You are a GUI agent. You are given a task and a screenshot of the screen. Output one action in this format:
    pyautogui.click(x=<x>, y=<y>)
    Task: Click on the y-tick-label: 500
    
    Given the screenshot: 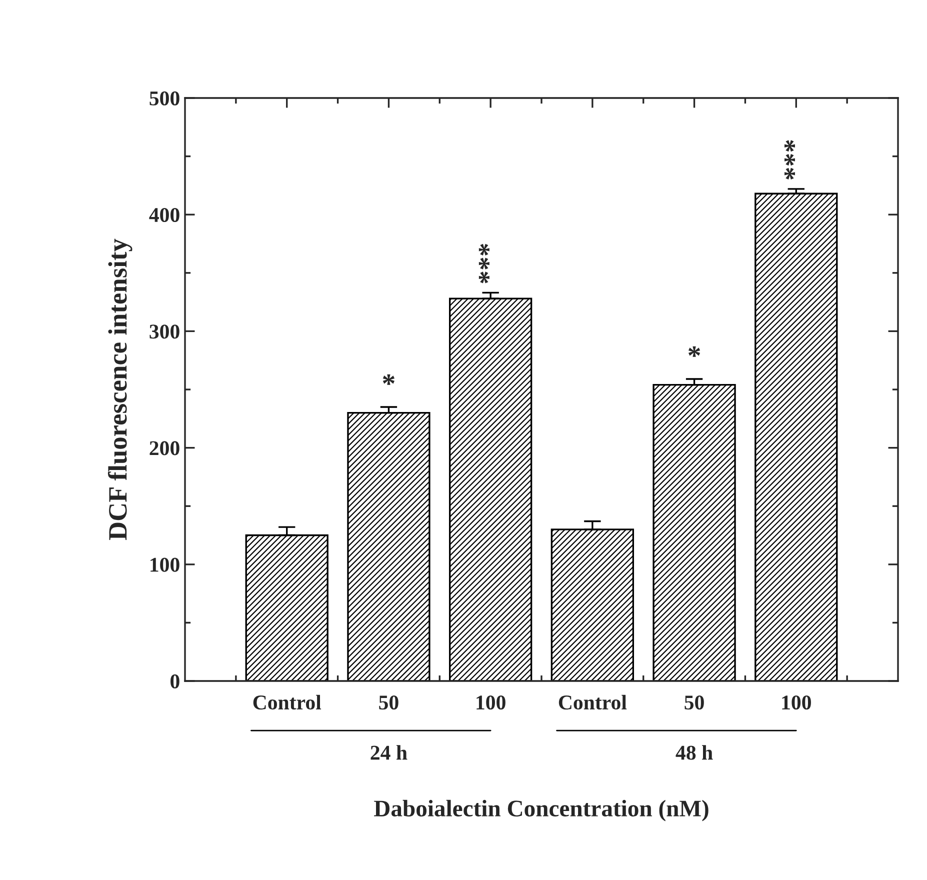 What is the action you would take?
    pyautogui.click(x=165, y=98)
    